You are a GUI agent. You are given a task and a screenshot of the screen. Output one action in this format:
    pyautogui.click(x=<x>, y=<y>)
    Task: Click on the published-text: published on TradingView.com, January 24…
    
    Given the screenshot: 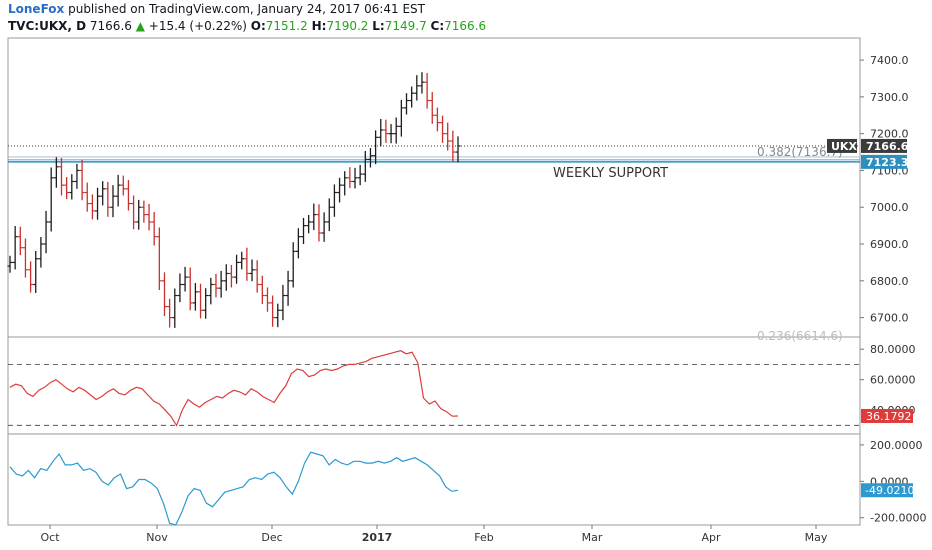 What is the action you would take?
    pyautogui.click(x=244, y=9)
    